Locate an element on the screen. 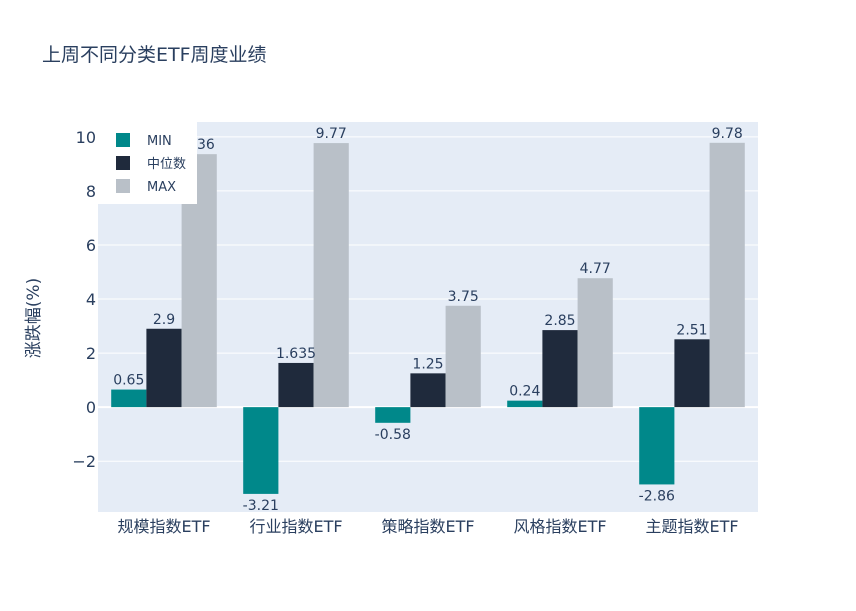  y-tick-label: 4 is located at coordinates (91, 299).